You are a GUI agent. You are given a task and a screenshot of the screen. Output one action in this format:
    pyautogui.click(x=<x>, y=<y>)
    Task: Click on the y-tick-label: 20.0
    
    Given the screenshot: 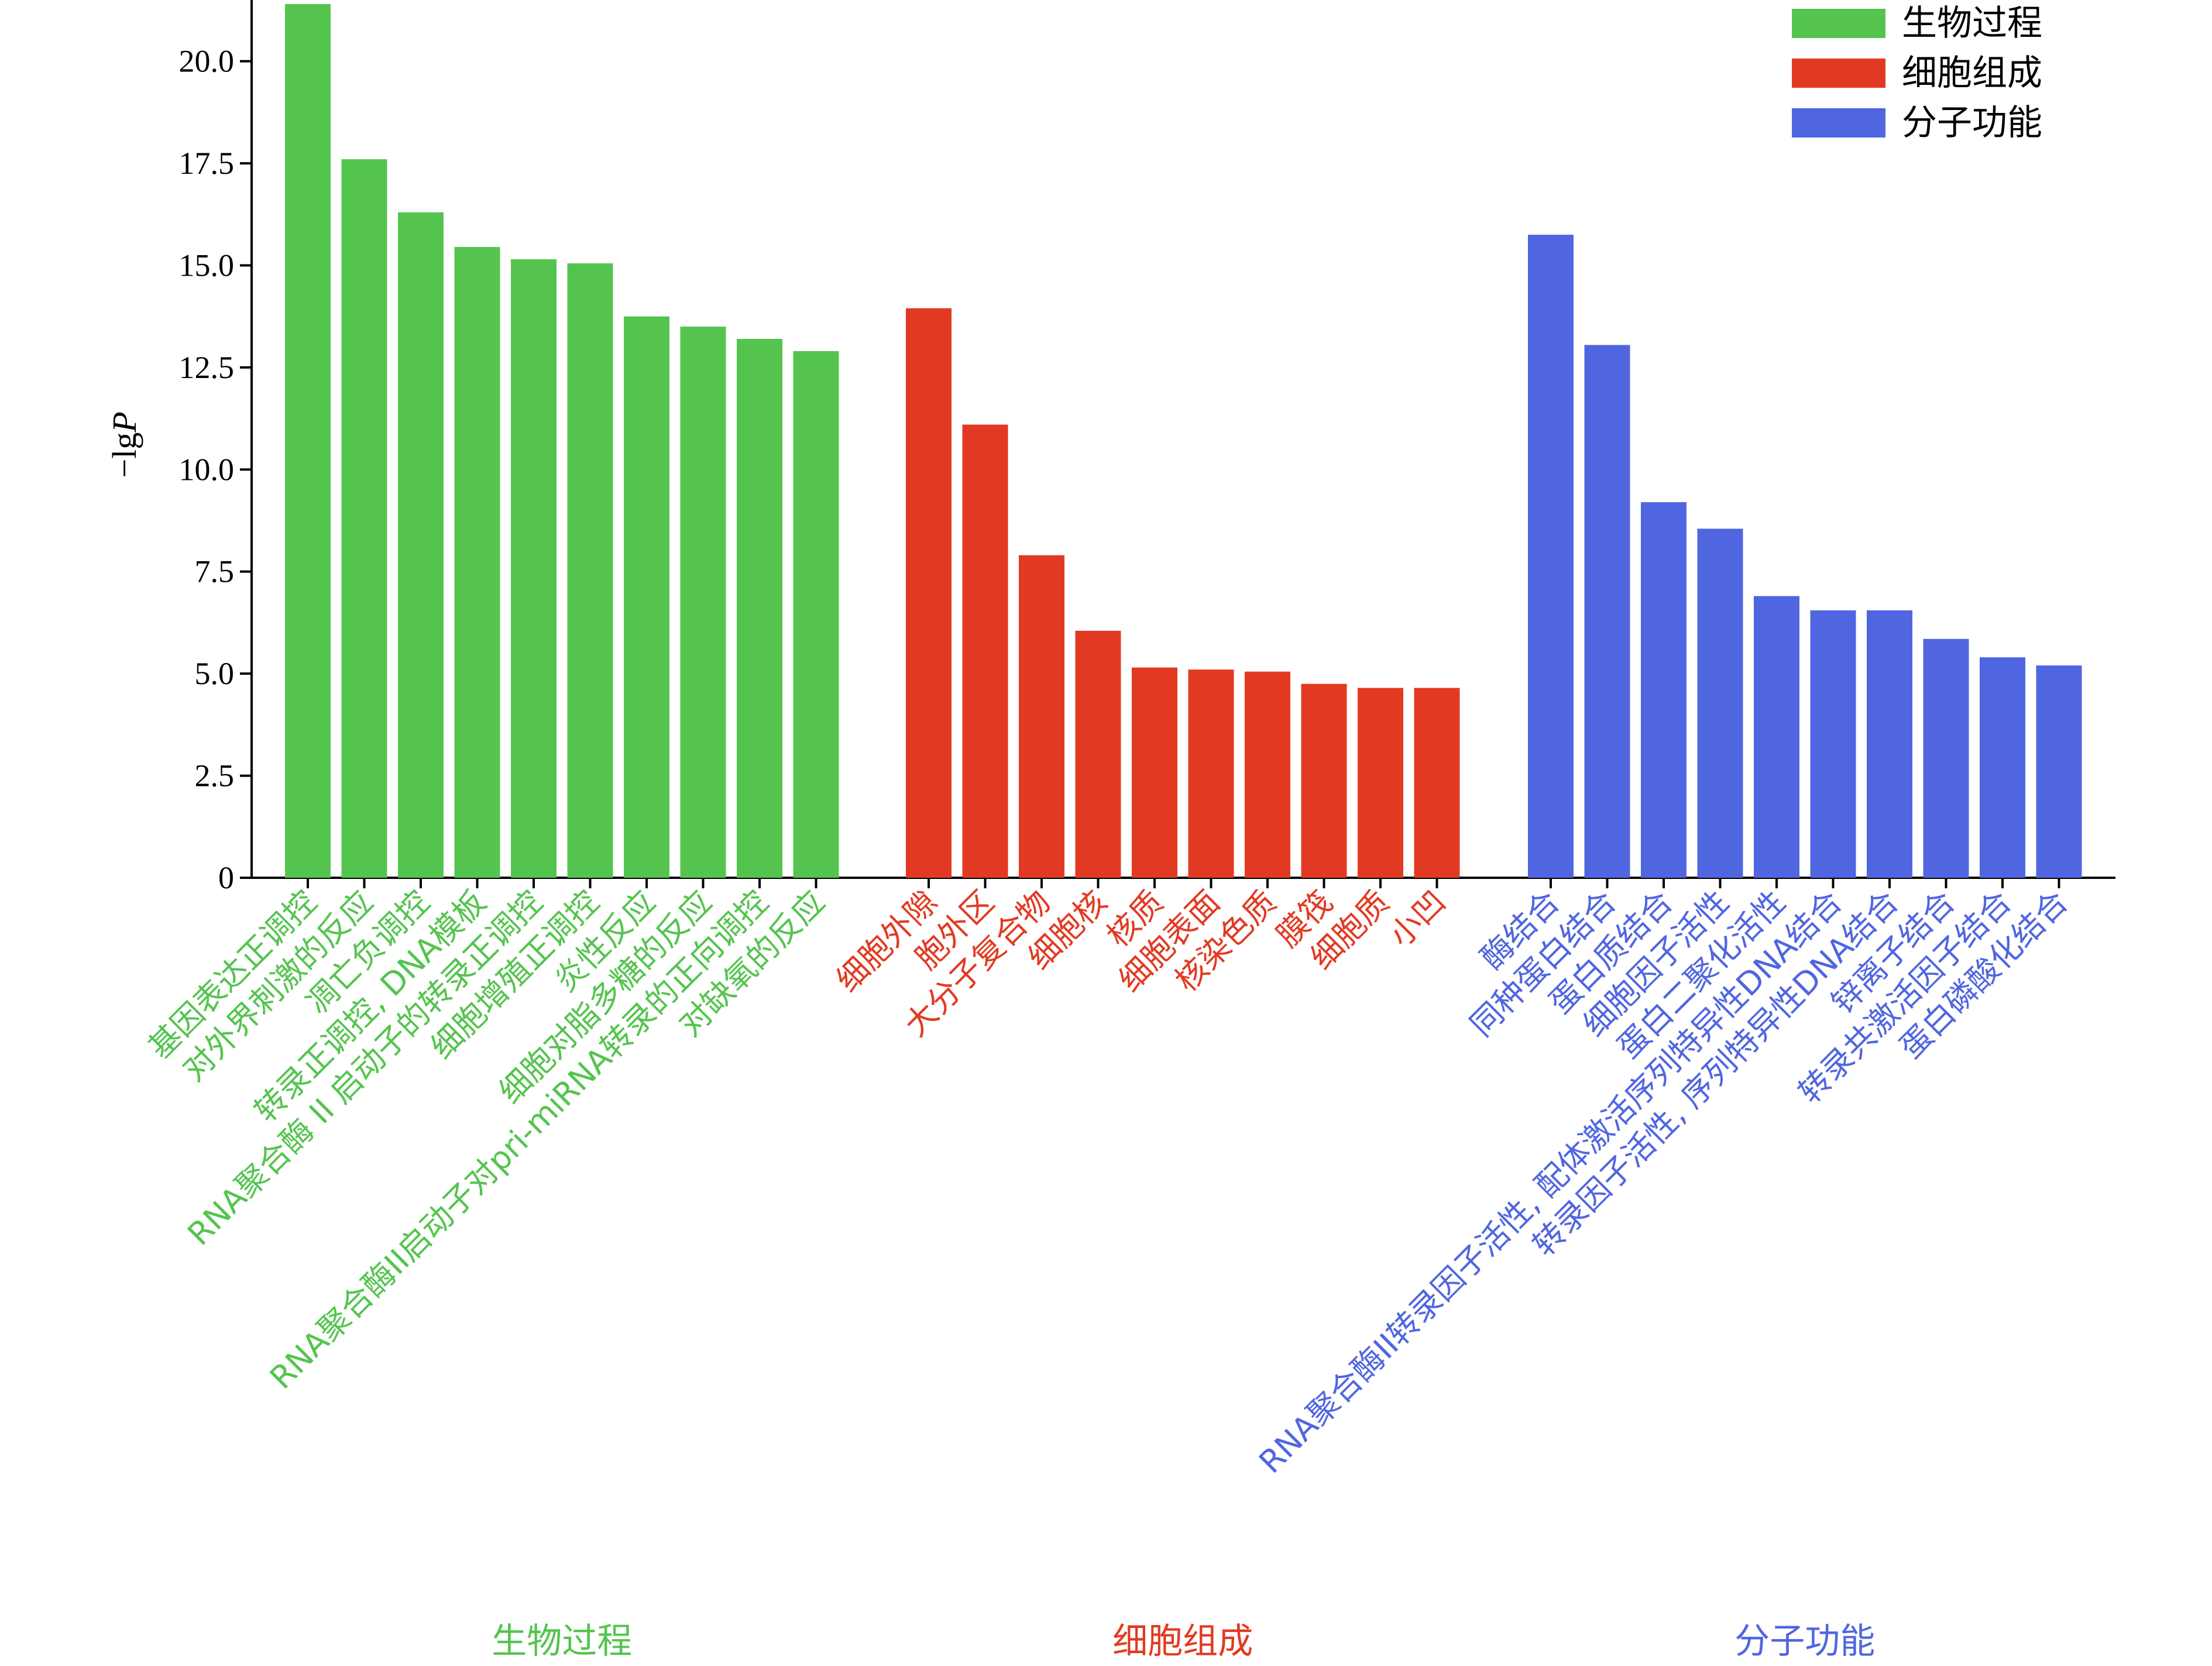 What is the action you would take?
    pyautogui.click(x=207, y=61)
    